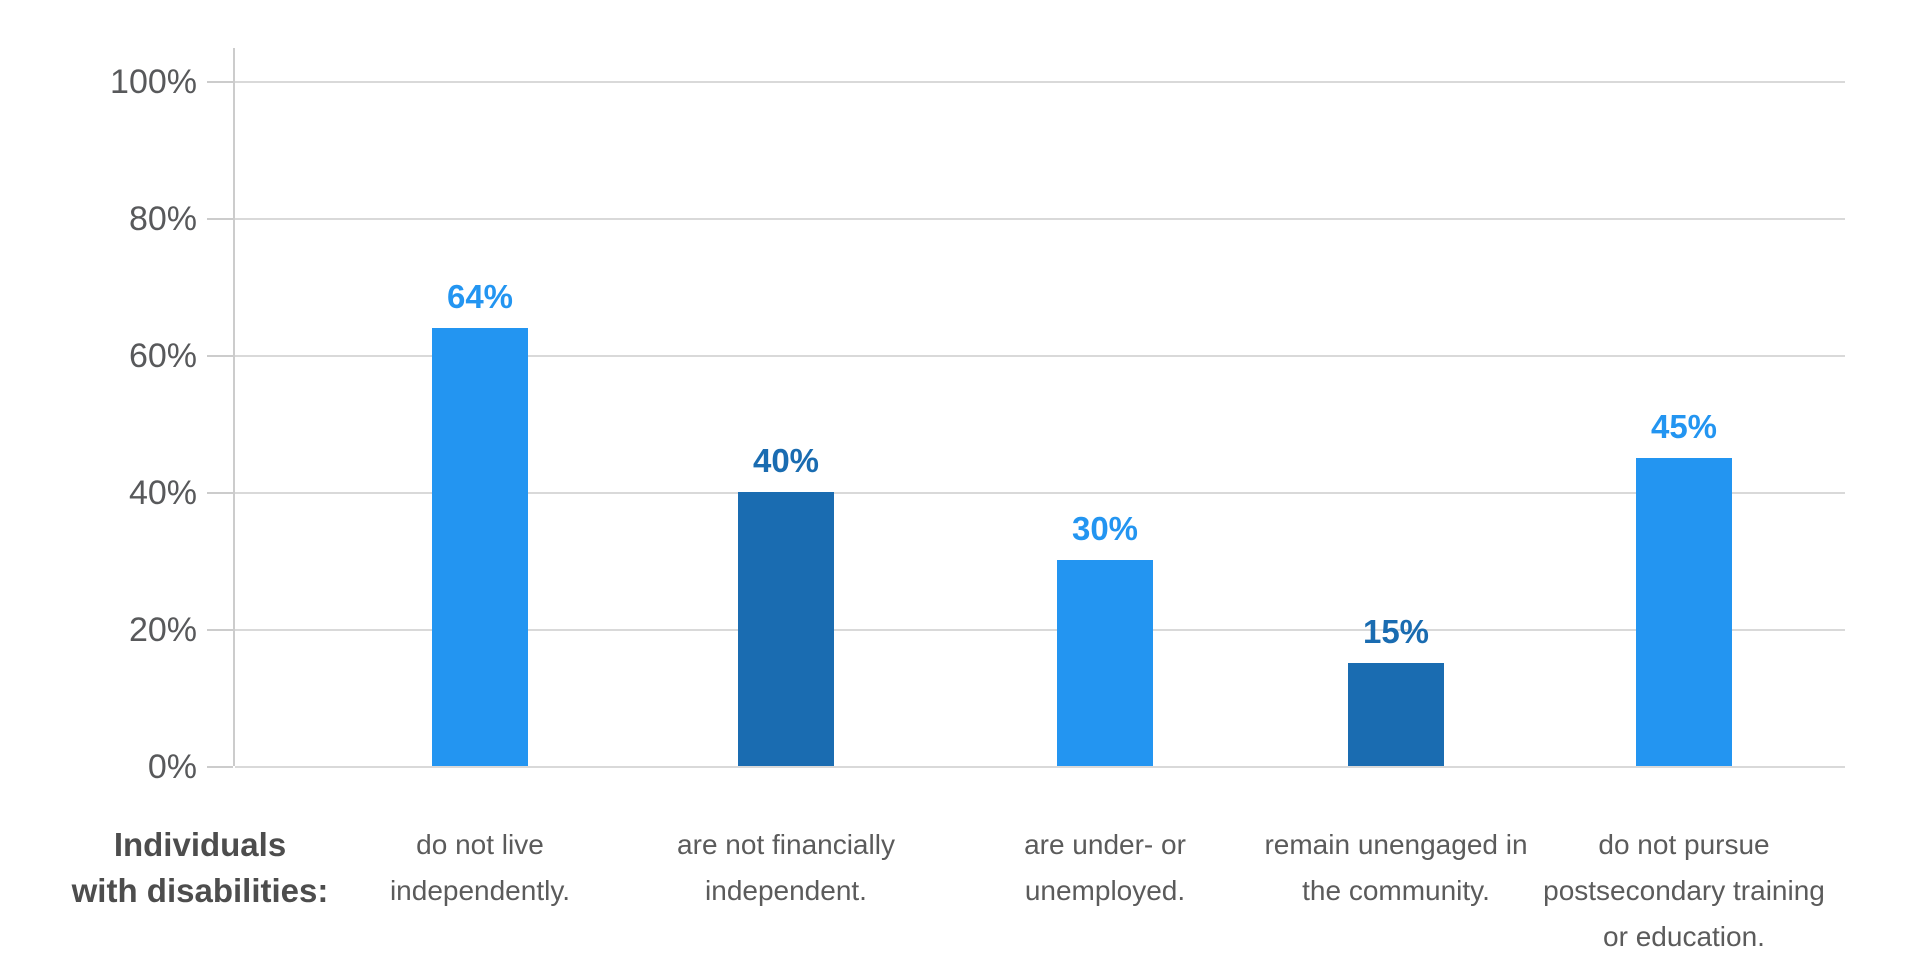 This screenshot has width=1915, height=972. I want to click on bar-value-label: 45%, so click(1684, 426).